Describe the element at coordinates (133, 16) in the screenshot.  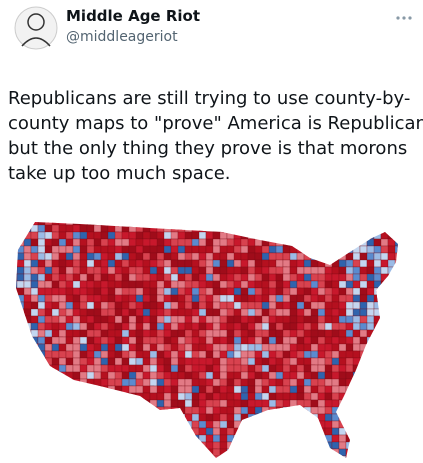
I see `author-name: Middle Age Riot` at that location.